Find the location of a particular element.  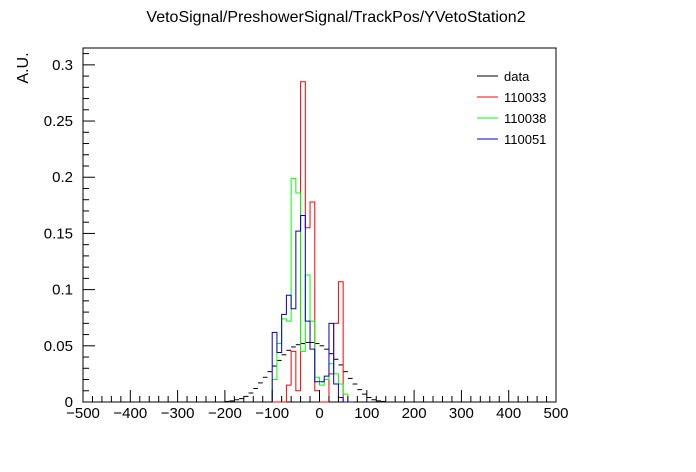

legend: data 110033 110038 110051 is located at coordinates (511, 108).